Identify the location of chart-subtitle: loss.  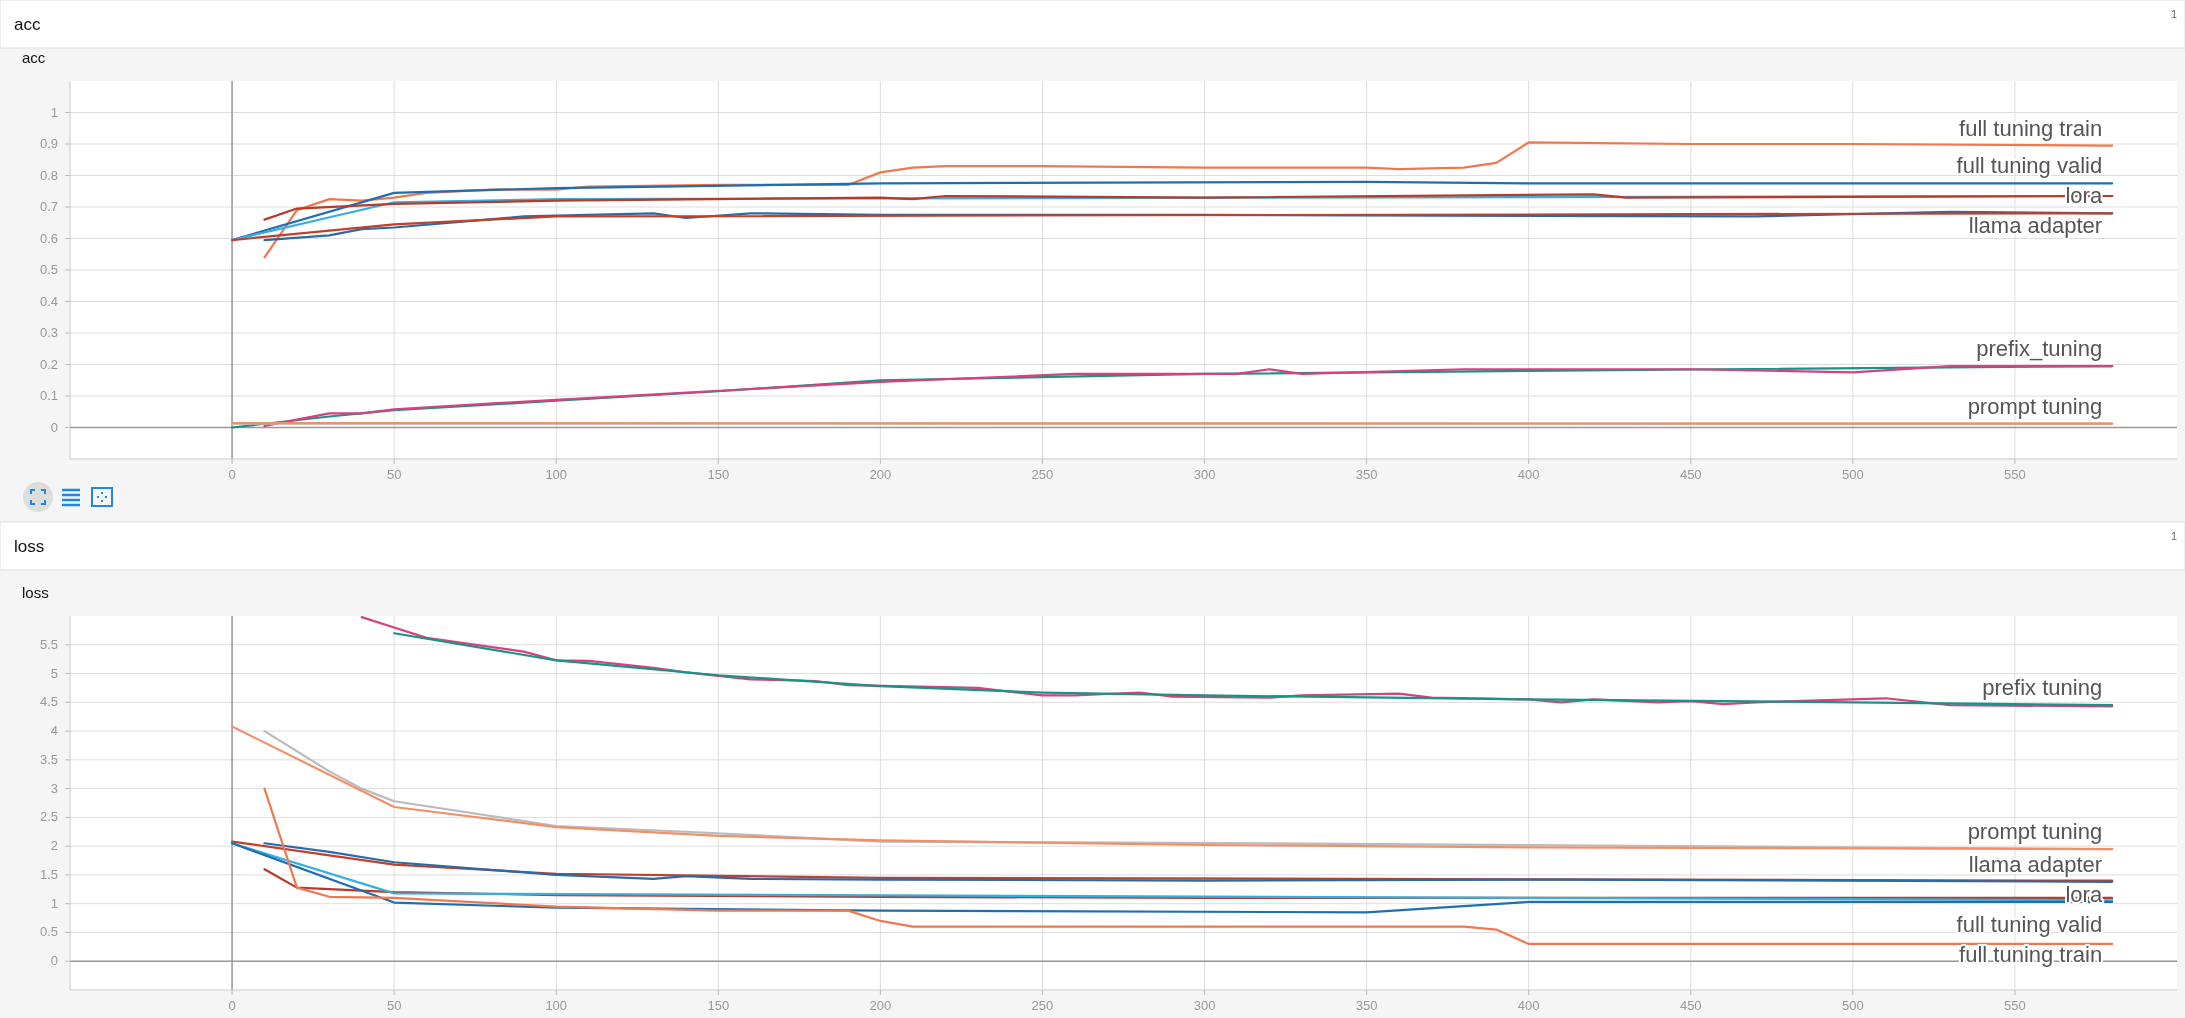
(35, 592).